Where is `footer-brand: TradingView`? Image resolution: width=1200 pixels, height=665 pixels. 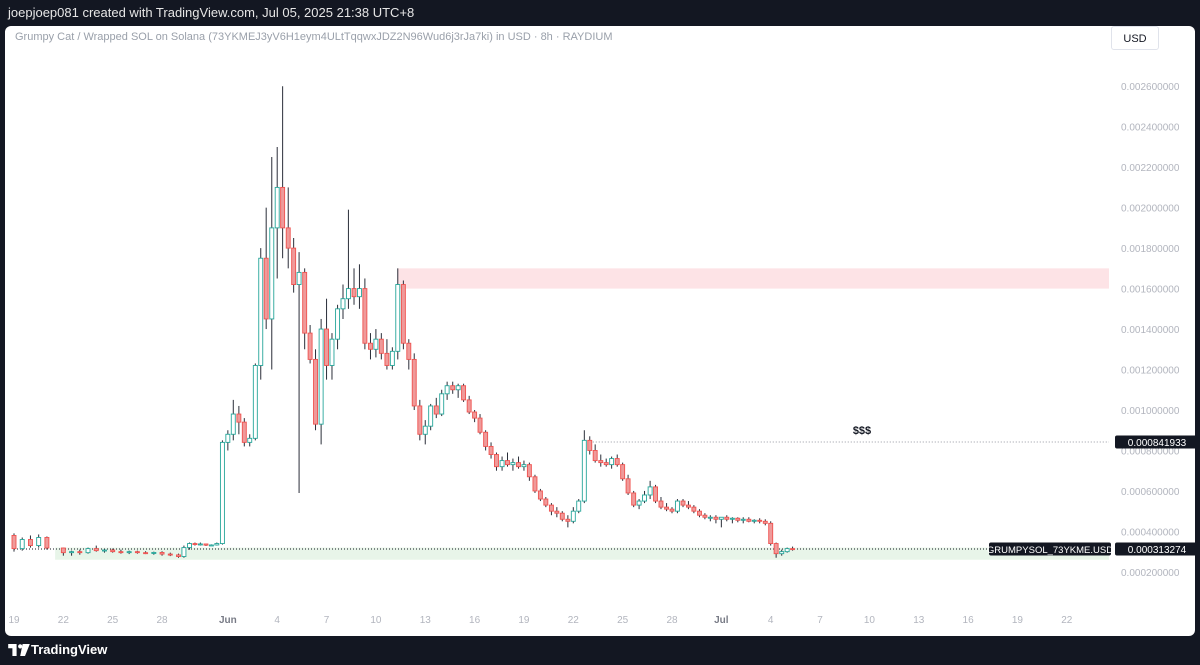
footer-brand: TradingView is located at coordinates (69, 649).